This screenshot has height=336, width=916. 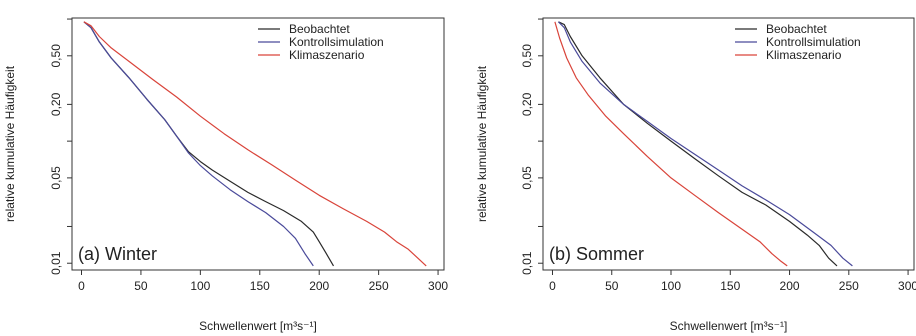 I want to click on panel-label: (b) Sommer, so click(x=596, y=254).